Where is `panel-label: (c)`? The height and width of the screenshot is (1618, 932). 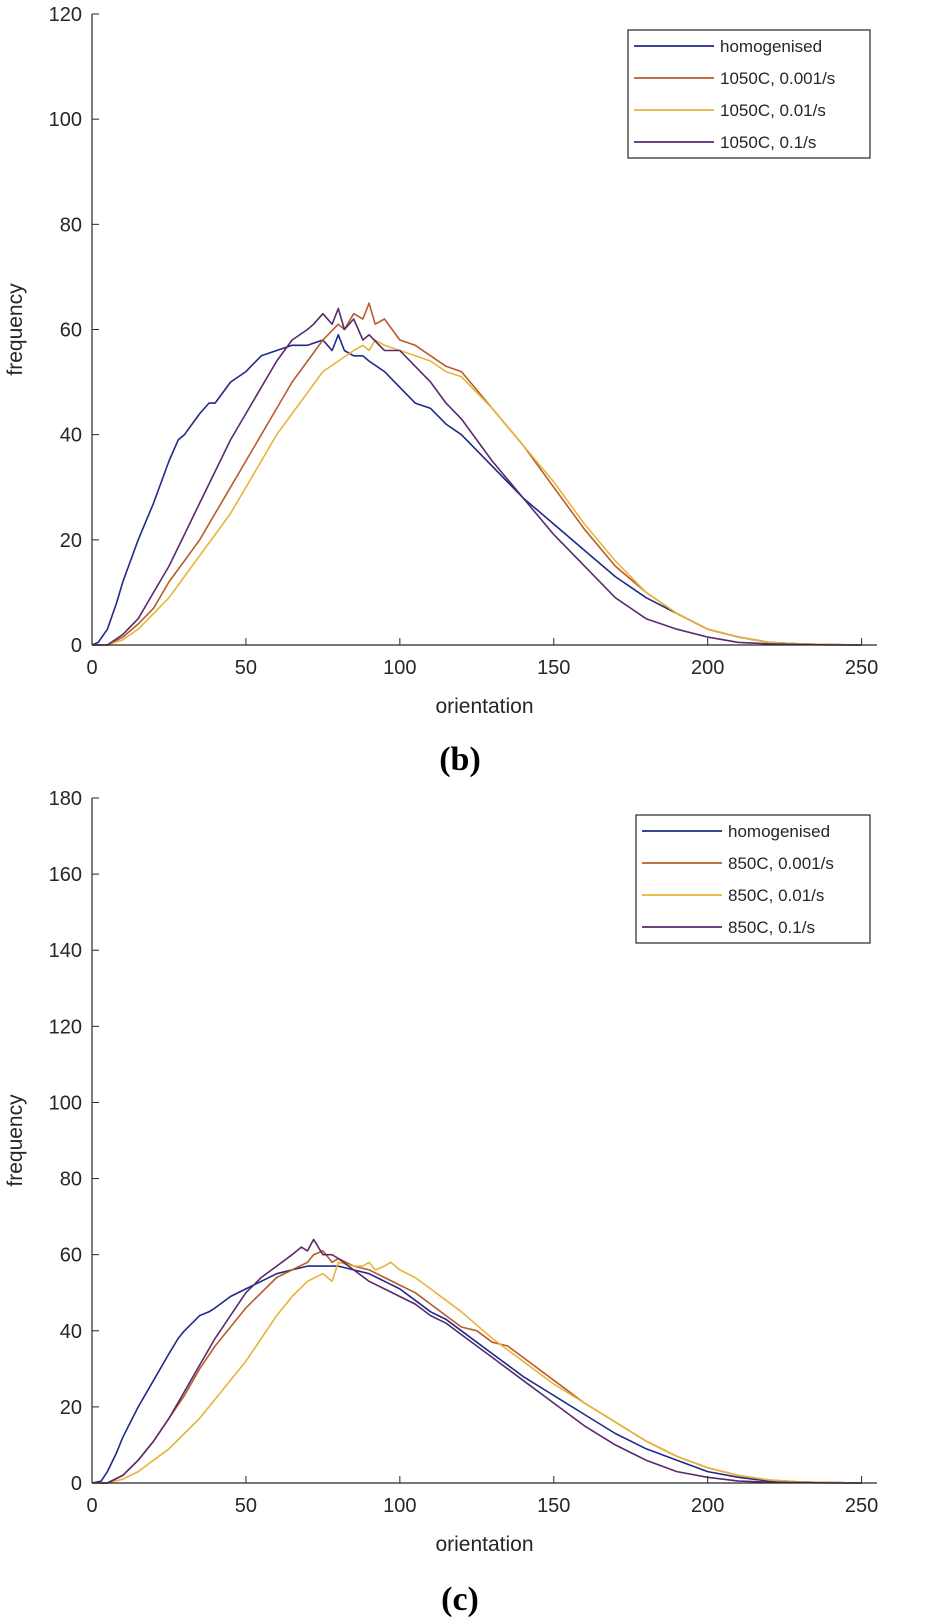
panel-label: (c) is located at coordinates (460, 1599).